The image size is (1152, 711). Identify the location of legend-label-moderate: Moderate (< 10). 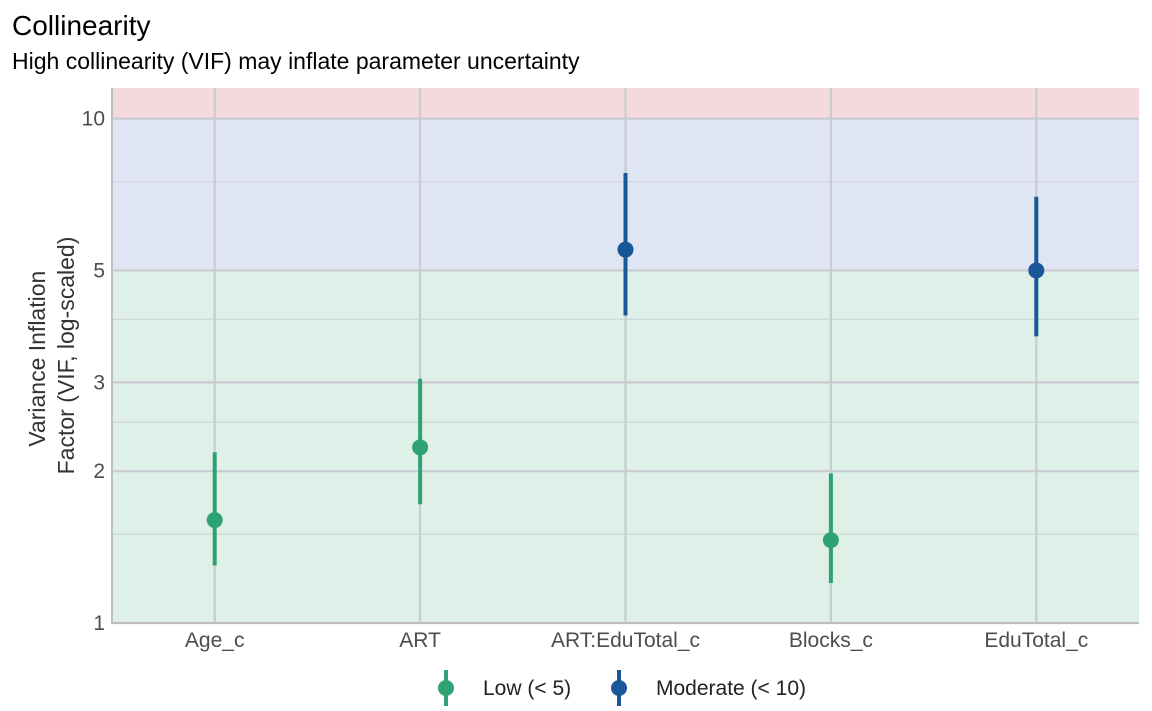
(731, 688).